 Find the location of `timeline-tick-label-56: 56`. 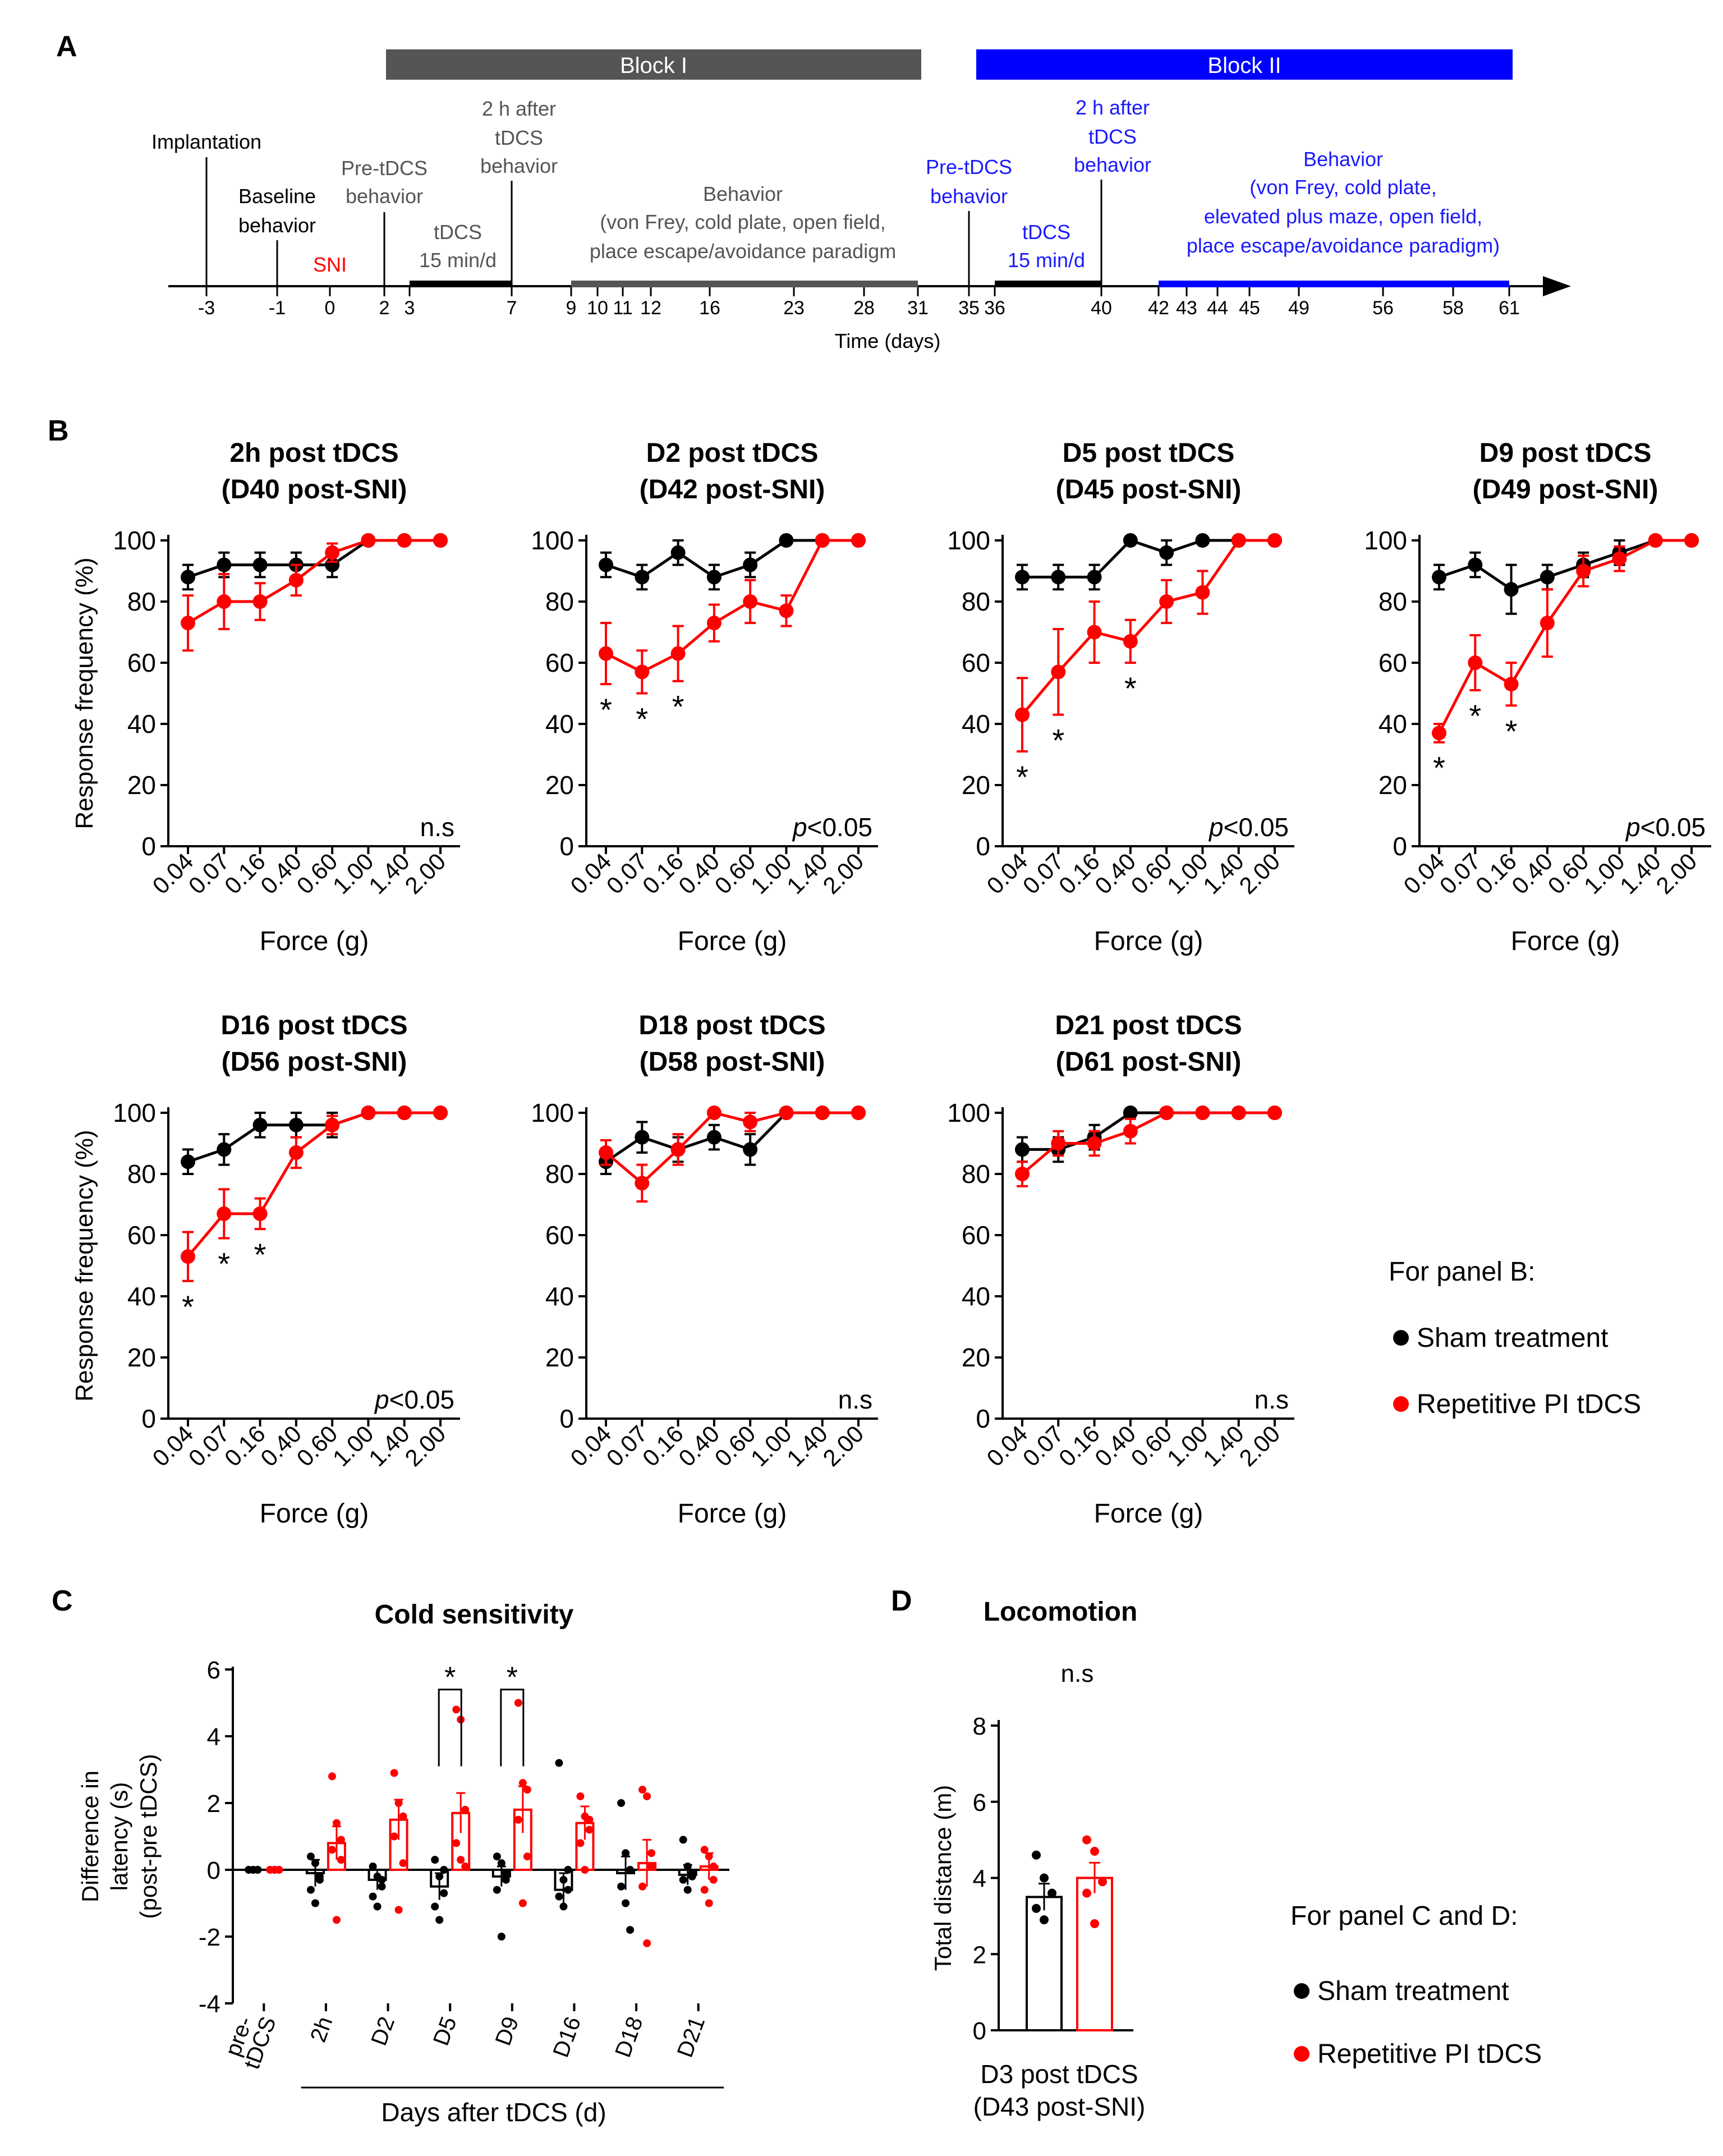

timeline-tick-label-56: 56 is located at coordinates (1383, 308).